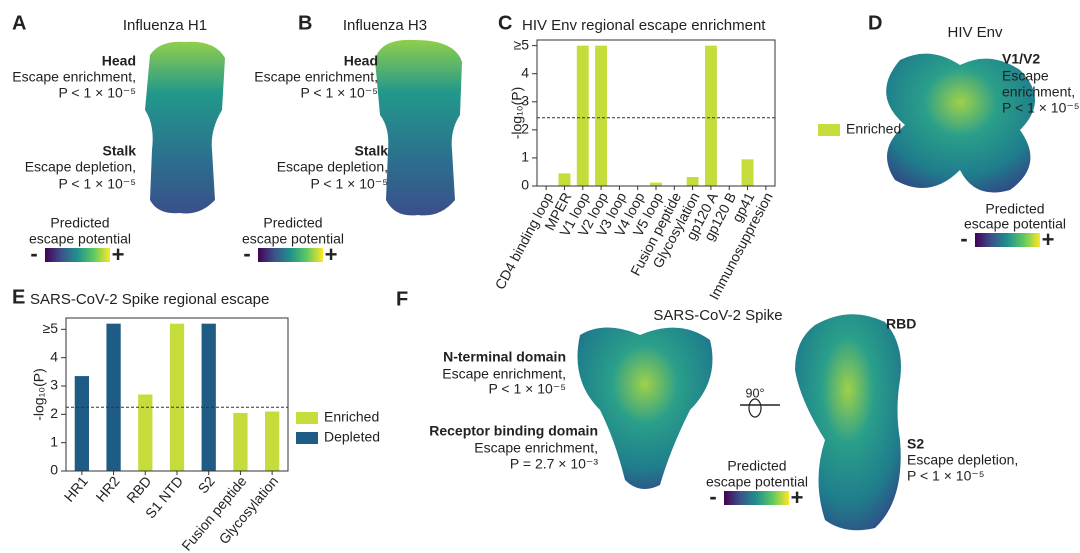 The width and height of the screenshot is (1080, 553). Describe the element at coordinates (644, 25) in the screenshot. I see `chart-title: HIV Env regional escape enrichment` at that location.